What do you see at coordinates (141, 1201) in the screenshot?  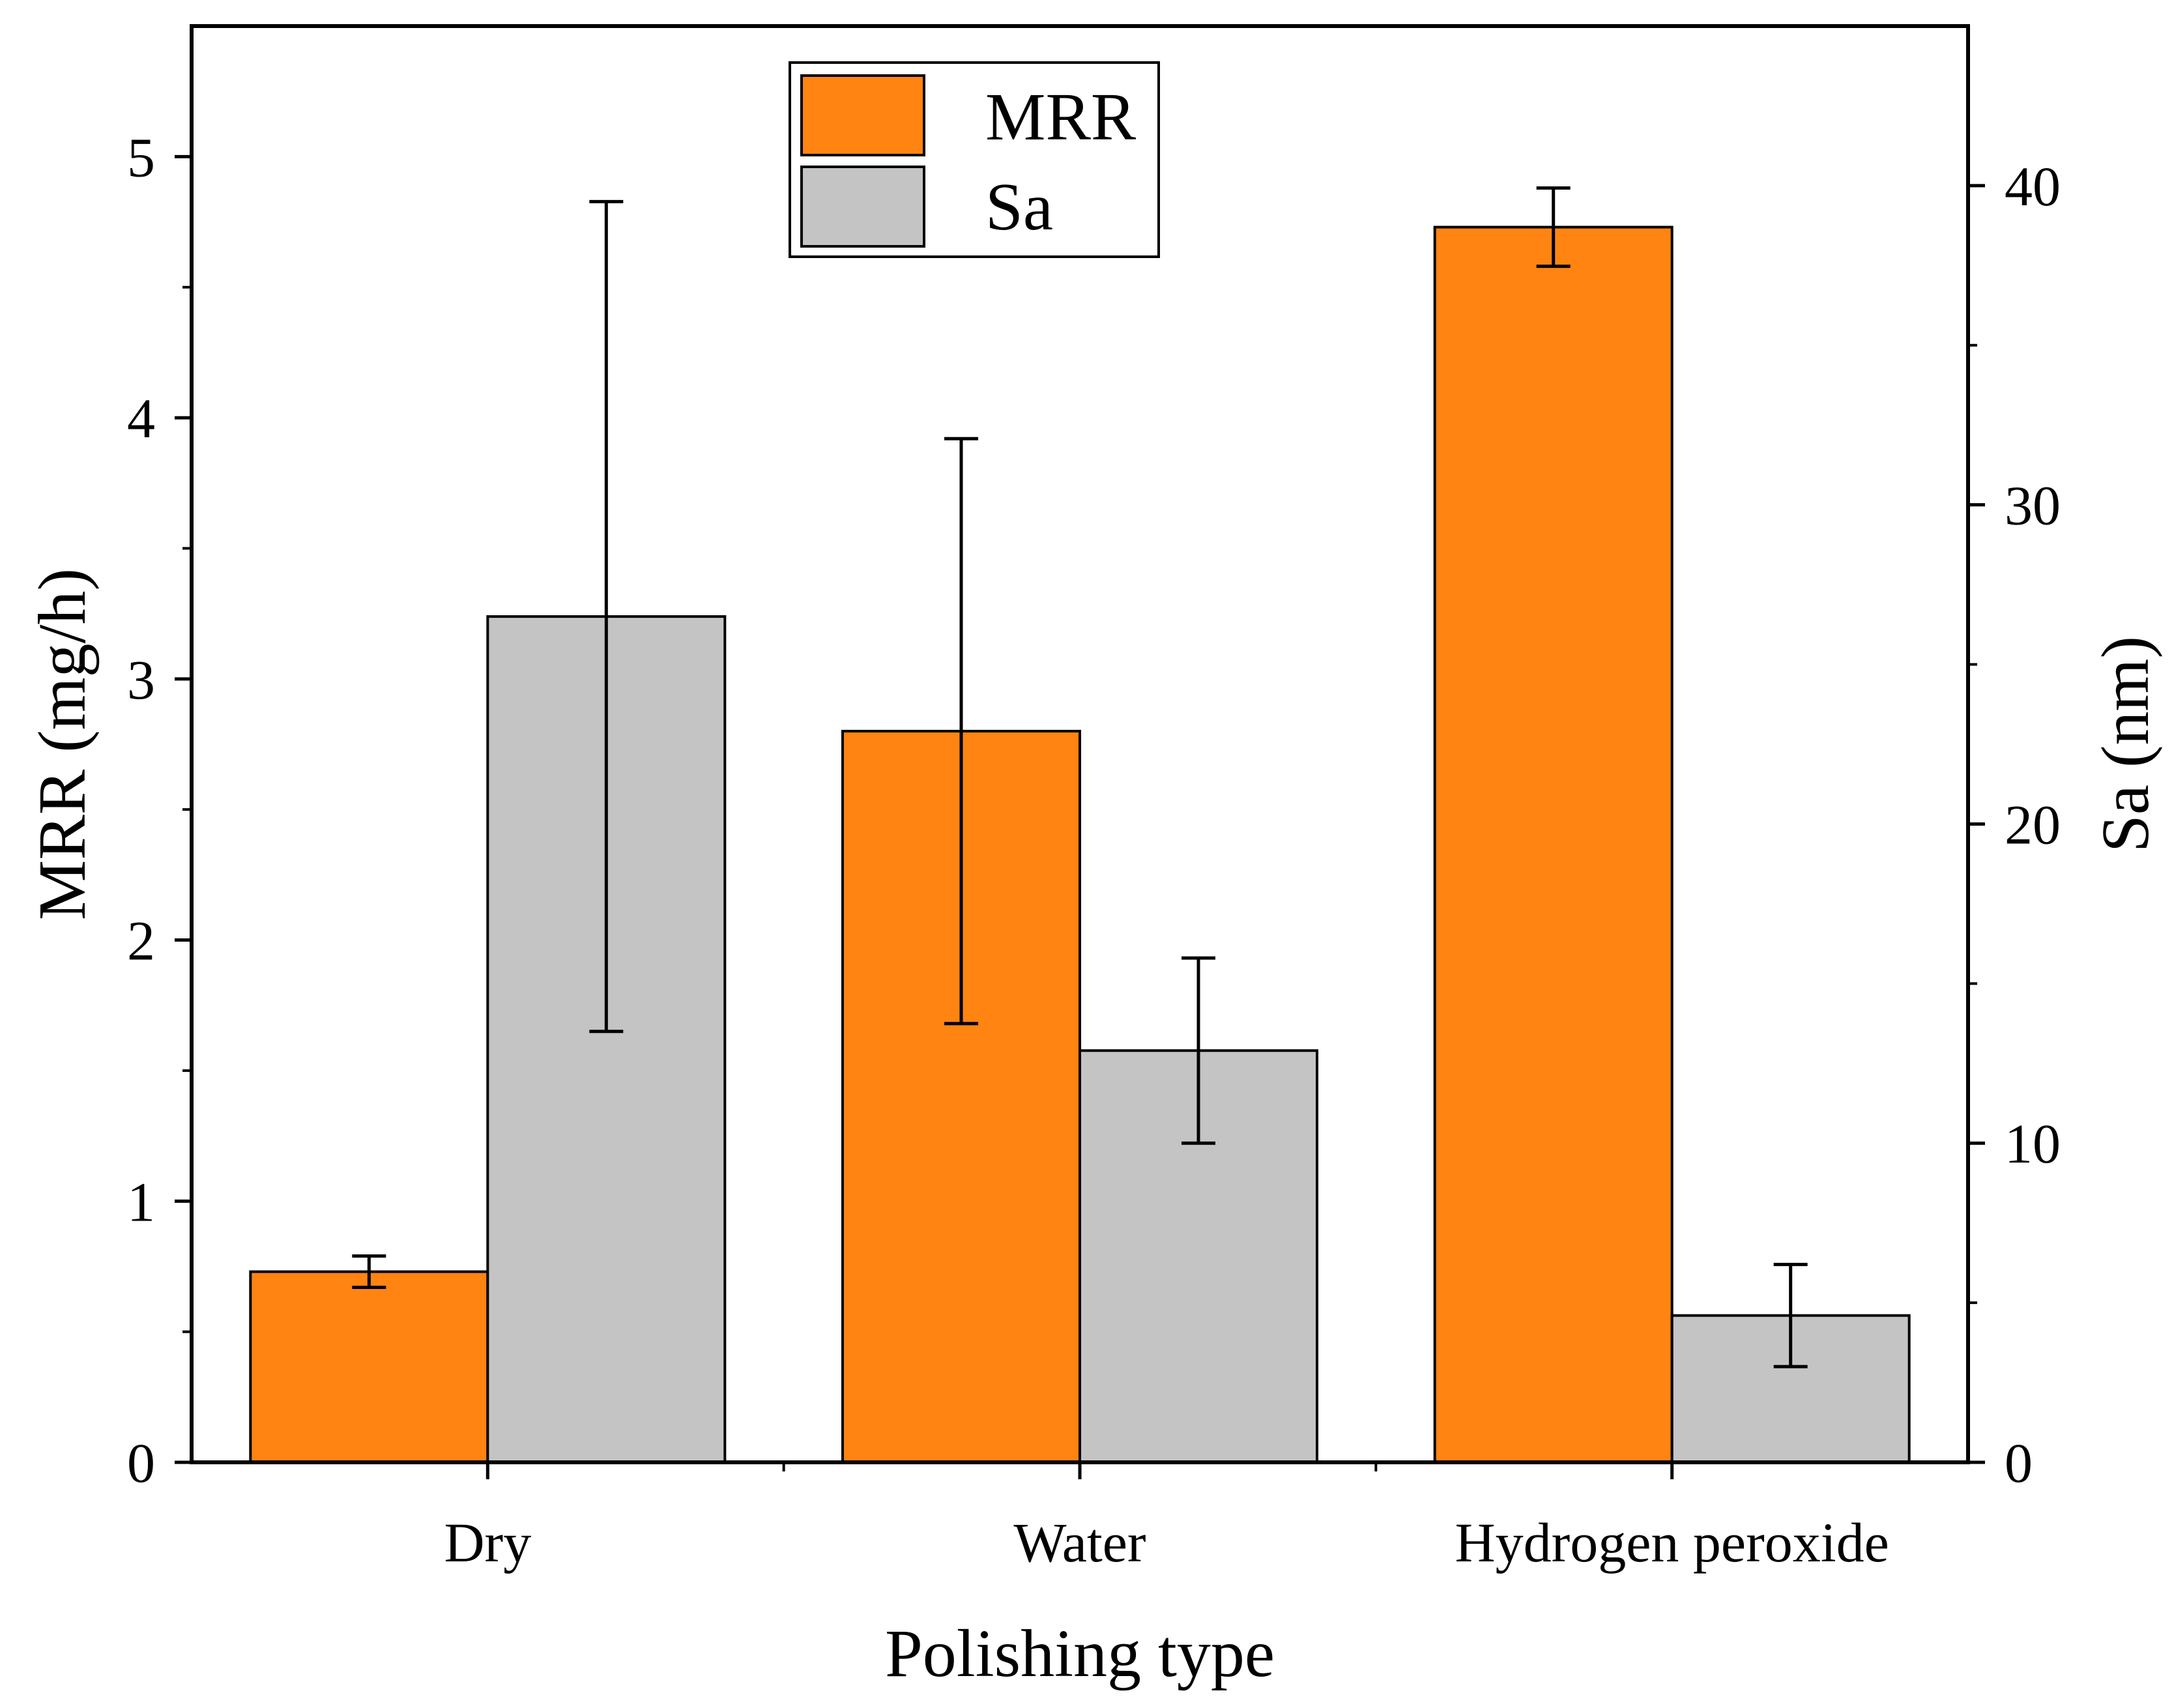 I see `y-tick-label-1: 1` at bounding box center [141, 1201].